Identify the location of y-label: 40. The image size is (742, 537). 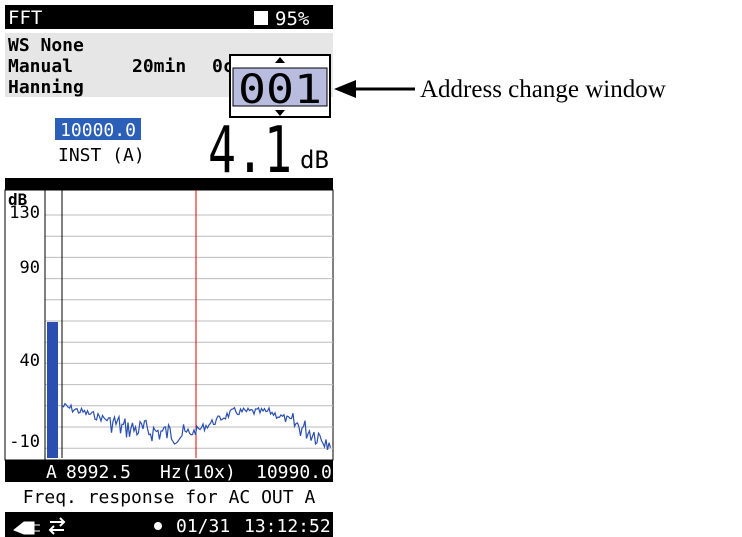
(30, 361).